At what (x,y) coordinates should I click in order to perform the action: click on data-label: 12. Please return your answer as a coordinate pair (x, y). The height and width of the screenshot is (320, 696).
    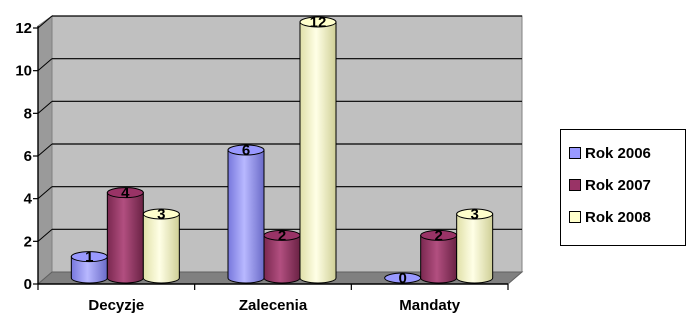
    Looking at the image, I should click on (318, 22).